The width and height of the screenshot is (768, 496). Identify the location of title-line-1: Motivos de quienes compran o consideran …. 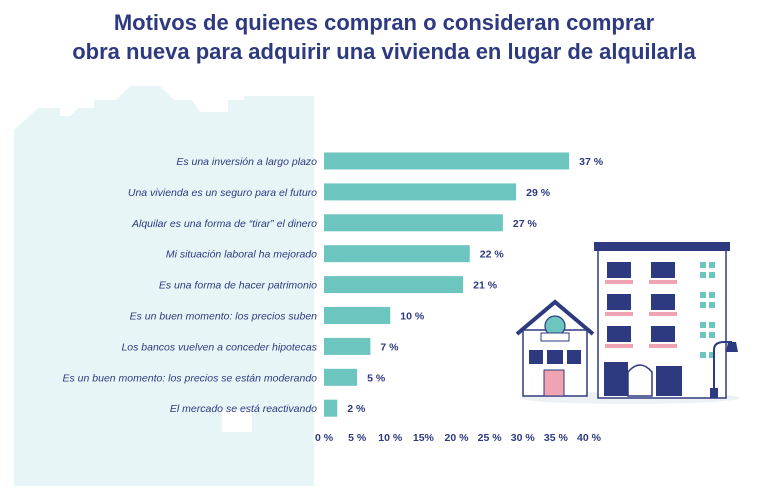
(384, 22).